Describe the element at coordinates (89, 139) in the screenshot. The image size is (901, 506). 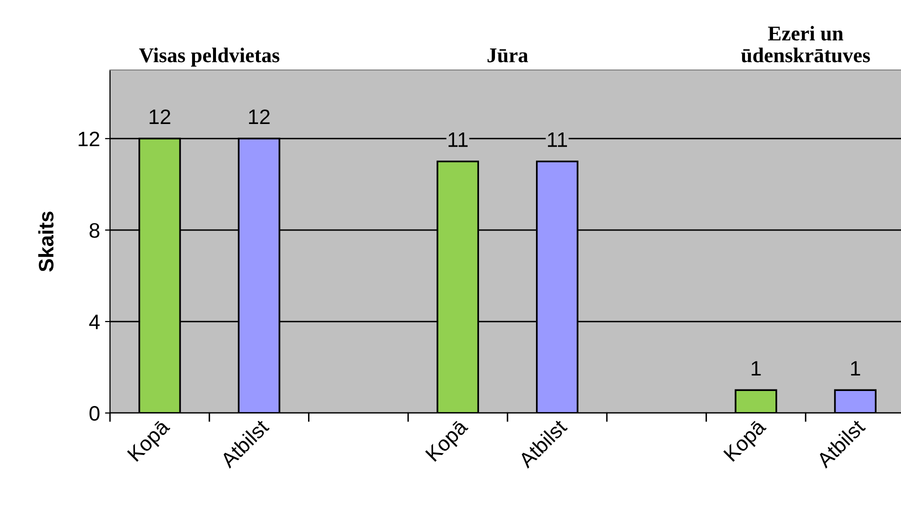
I see `y-tick-label: 12` at that location.